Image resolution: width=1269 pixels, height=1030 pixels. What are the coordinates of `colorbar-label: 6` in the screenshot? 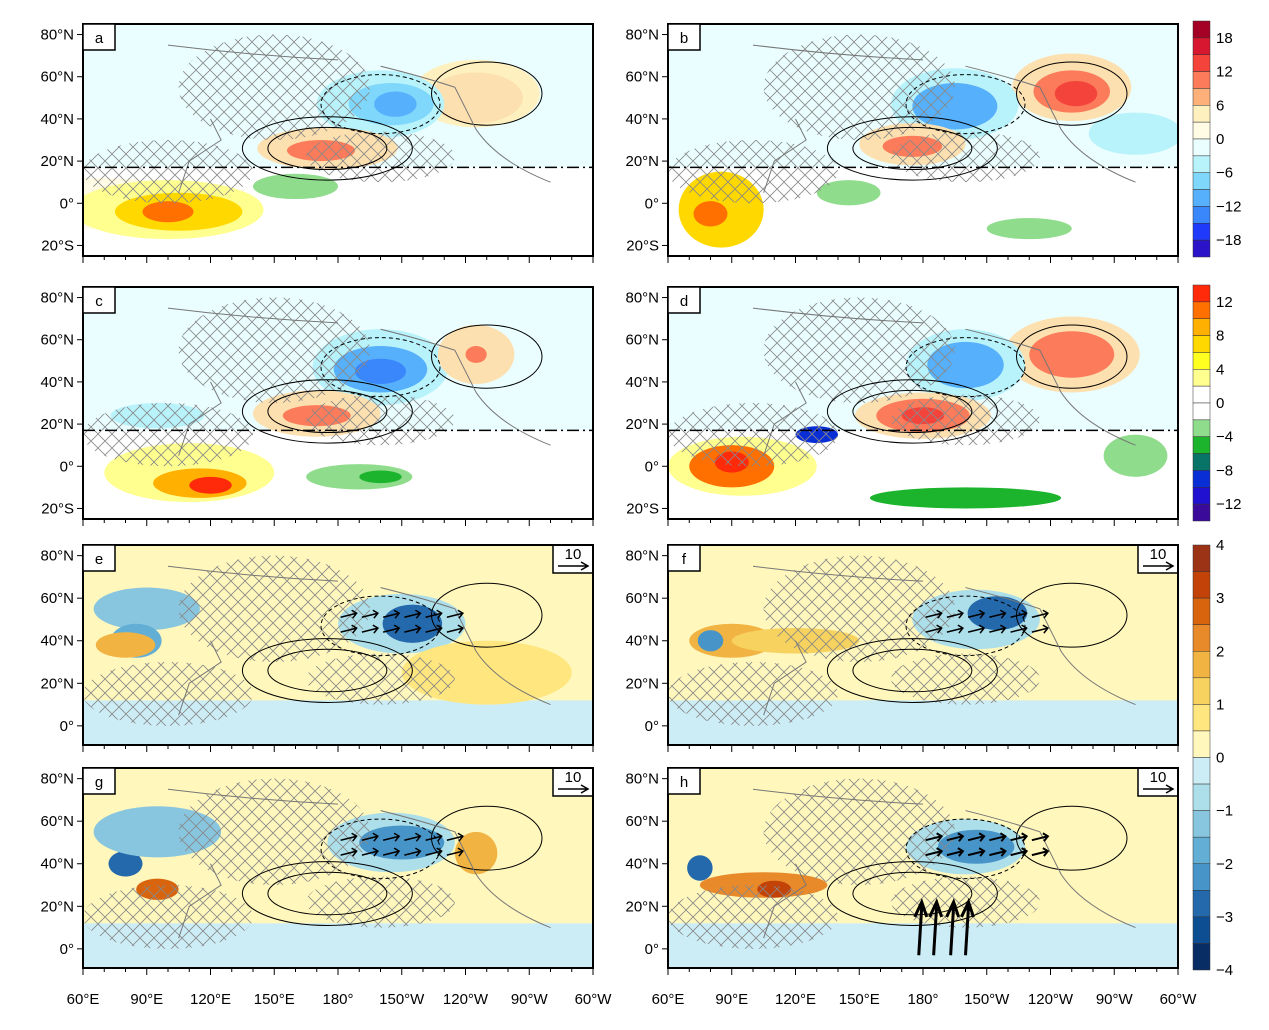 It's located at (1220, 105).